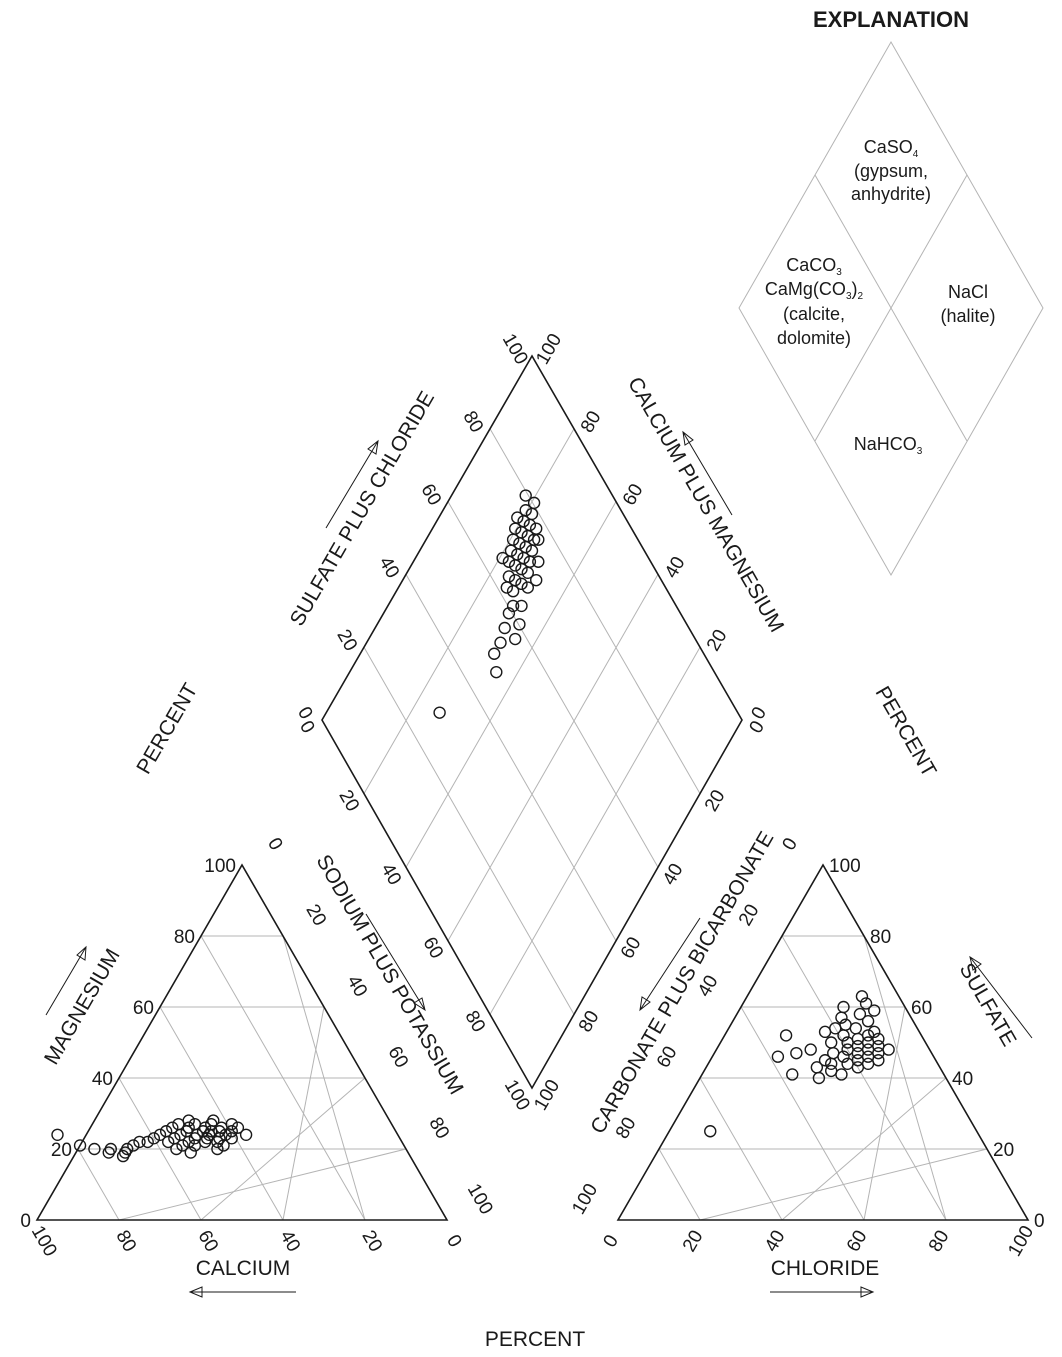 The width and height of the screenshot is (1062, 1357). I want to click on carbonate-arrow, so click(670, 964).